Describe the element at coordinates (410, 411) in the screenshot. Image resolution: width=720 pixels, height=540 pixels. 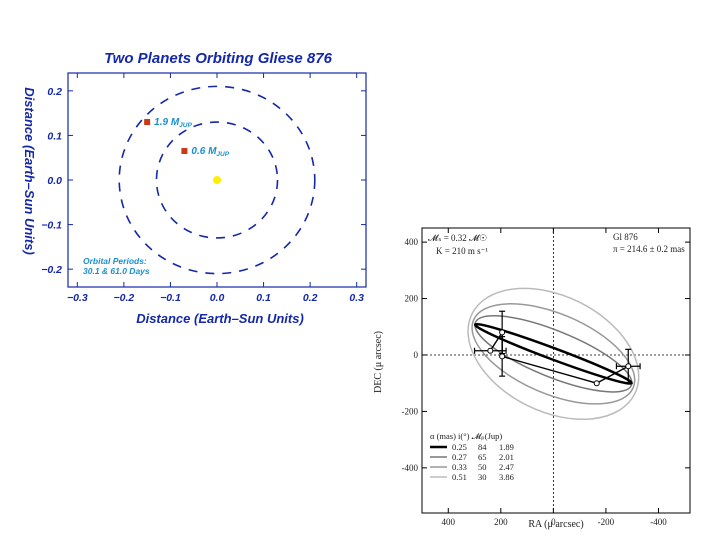
I see `right-y-tick-label: -200` at that location.